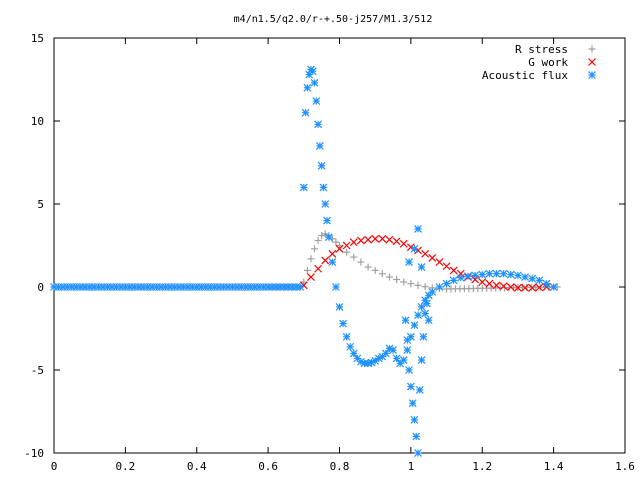 Image resolution: width=640 pixels, height=480 pixels. What do you see at coordinates (333, 19) in the screenshot?
I see `chart-title: m4/n1.5/q2.0/r-+.50-j257/M1.3/512` at bounding box center [333, 19].